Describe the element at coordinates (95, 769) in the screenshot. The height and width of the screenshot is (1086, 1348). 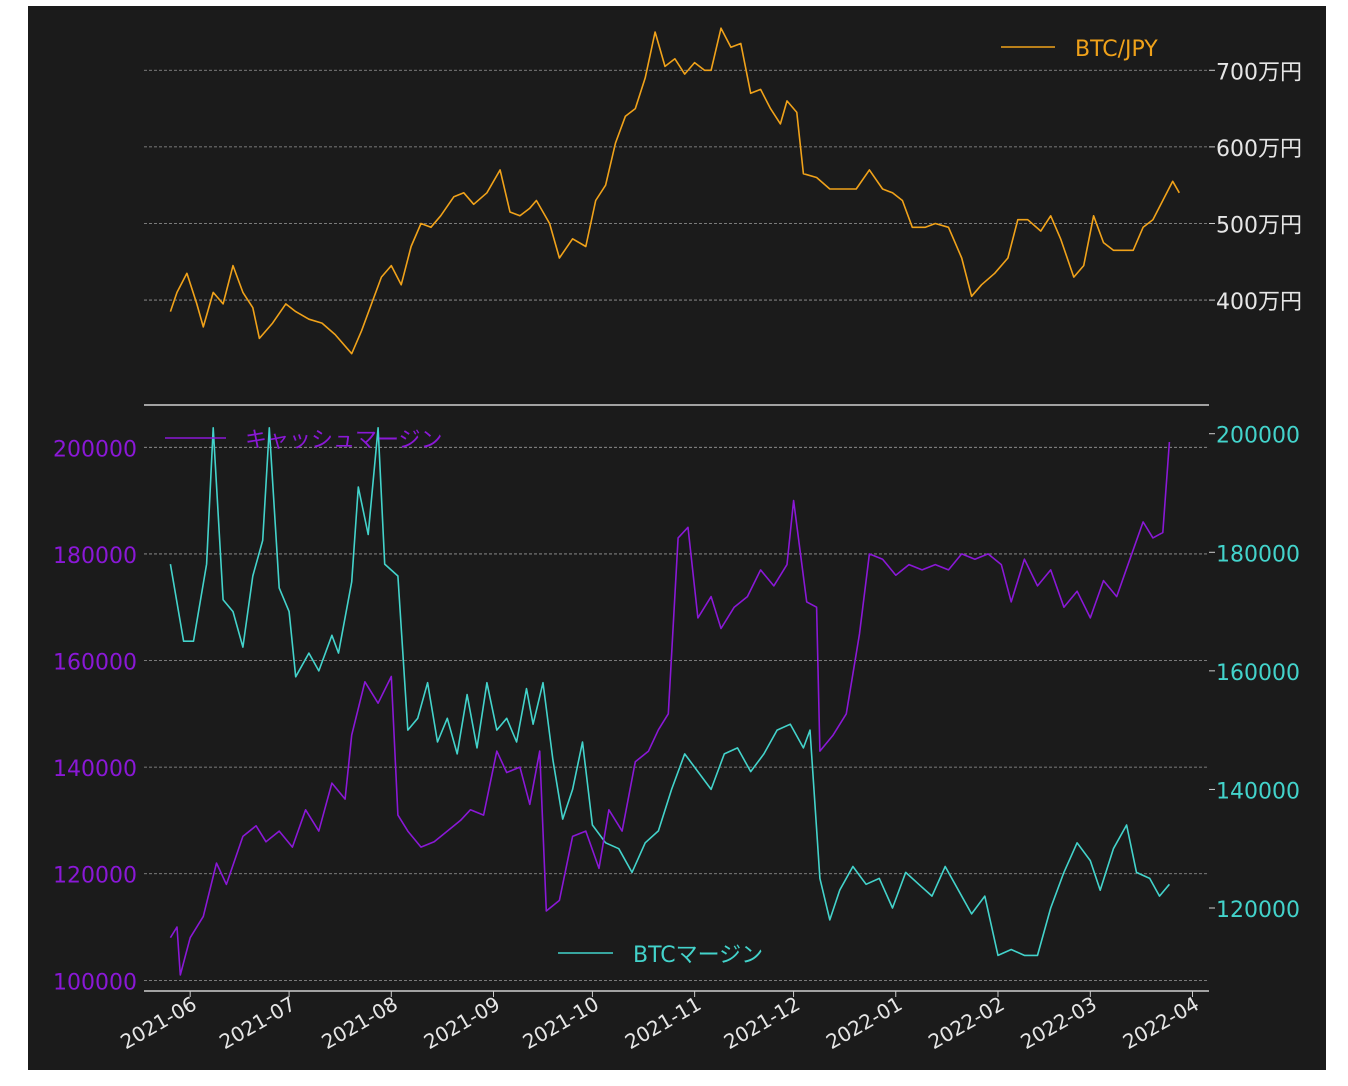
I see `left-y-tick-label: 140000` at that location.